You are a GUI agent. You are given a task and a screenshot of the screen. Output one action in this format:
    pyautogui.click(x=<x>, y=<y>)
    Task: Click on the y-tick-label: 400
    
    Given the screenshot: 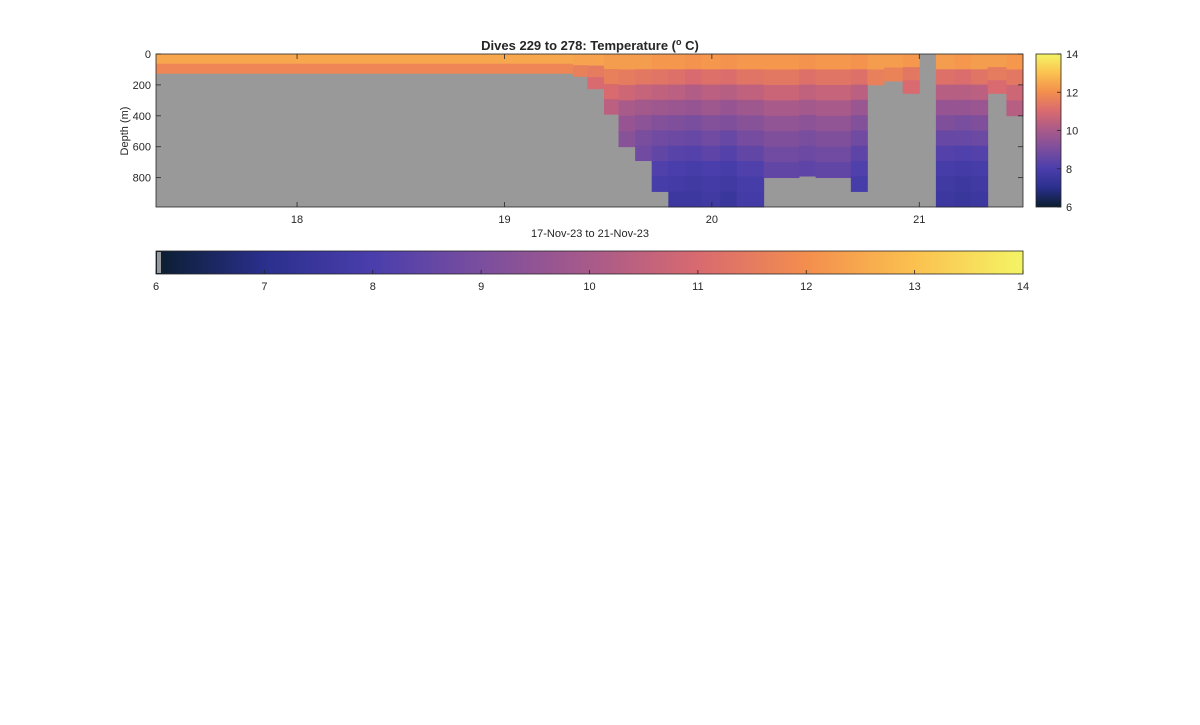 What is the action you would take?
    pyautogui.click(x=142, y=117)
    